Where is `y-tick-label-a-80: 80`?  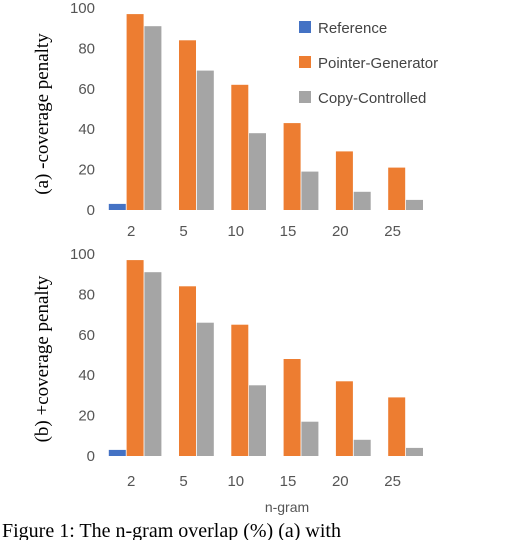
y-tick-label-a-80: 80 is located at coordinates (86, 48).